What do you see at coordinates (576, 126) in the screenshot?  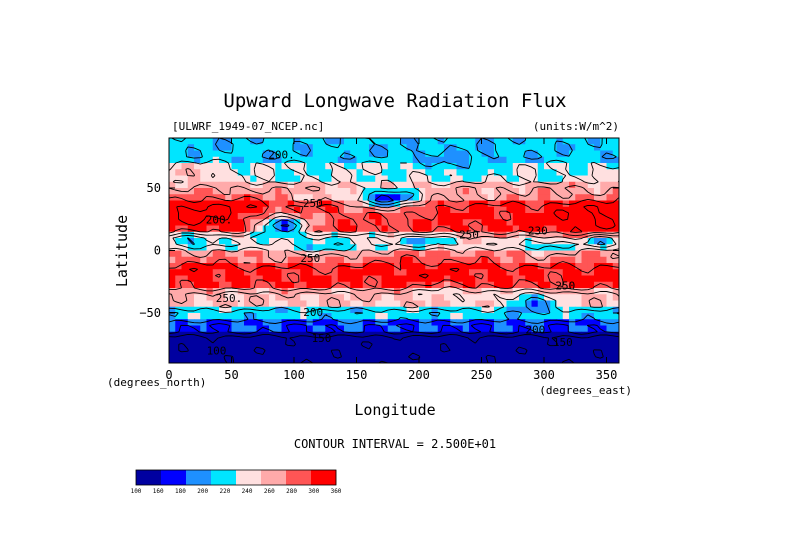 I see `units-label: (units:W/m^2)` at bounding box center [576, 126].